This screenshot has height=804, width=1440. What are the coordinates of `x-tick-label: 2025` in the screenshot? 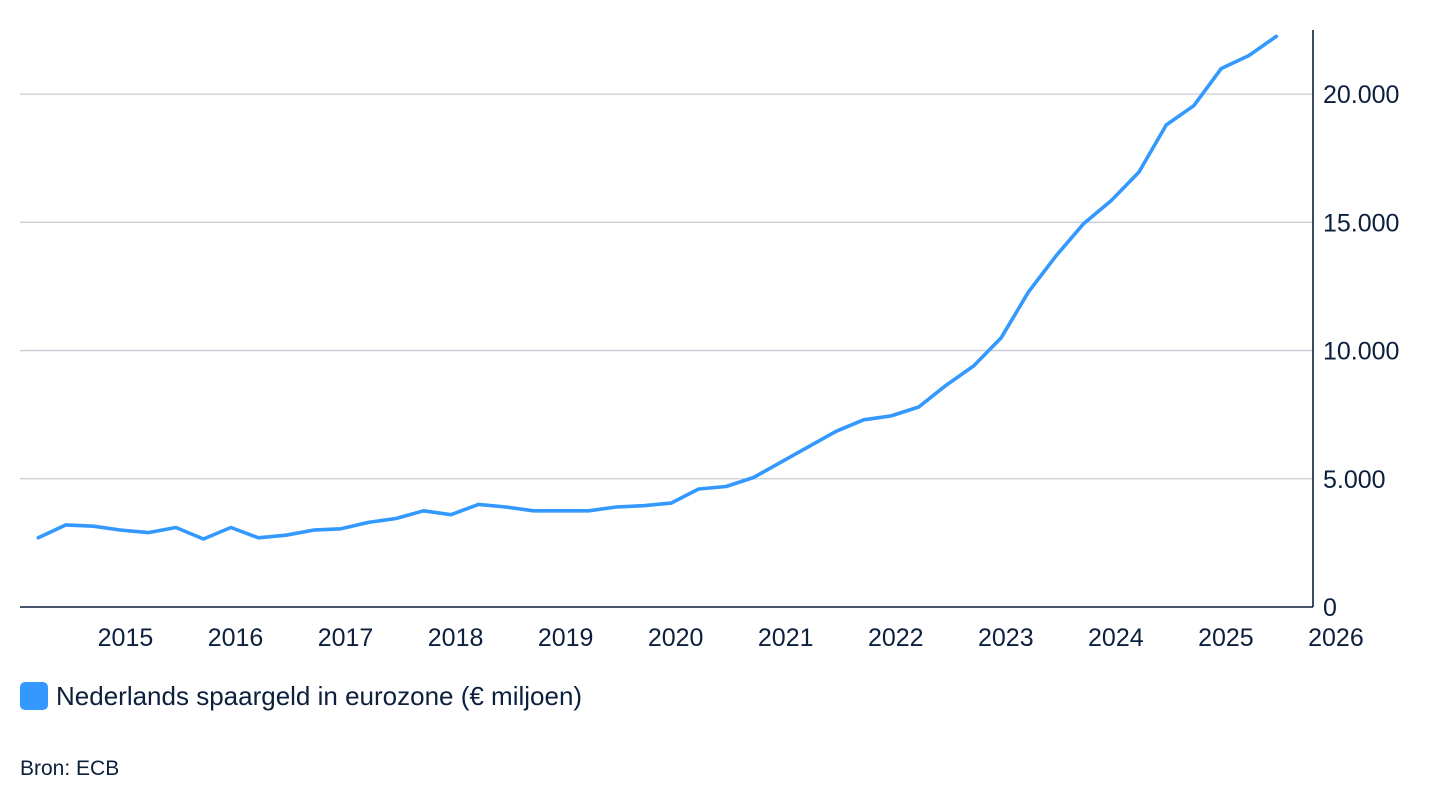 It's located at (1226, 638).